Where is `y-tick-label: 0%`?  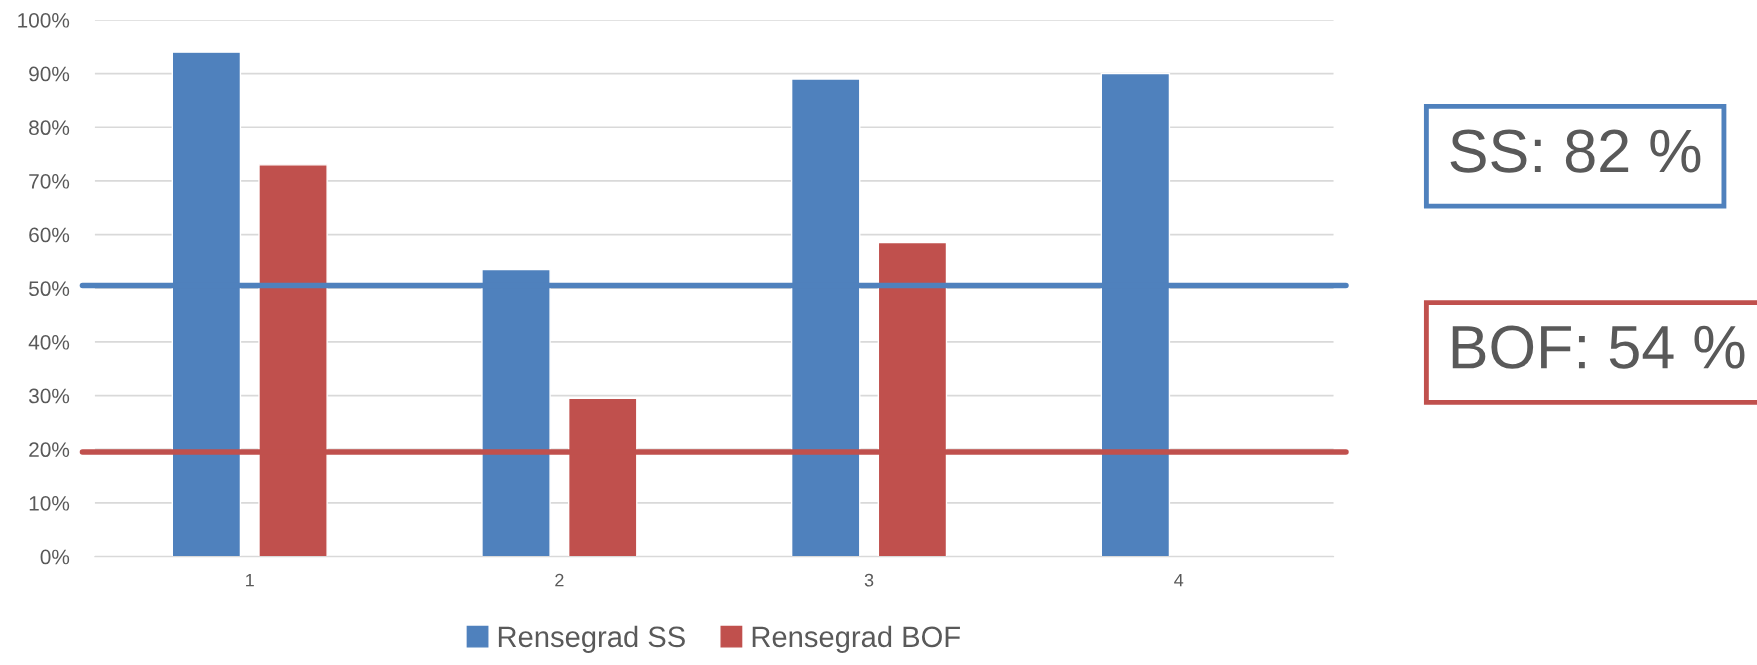
y-tick-label: 0% is located at coordinates (55, 557).